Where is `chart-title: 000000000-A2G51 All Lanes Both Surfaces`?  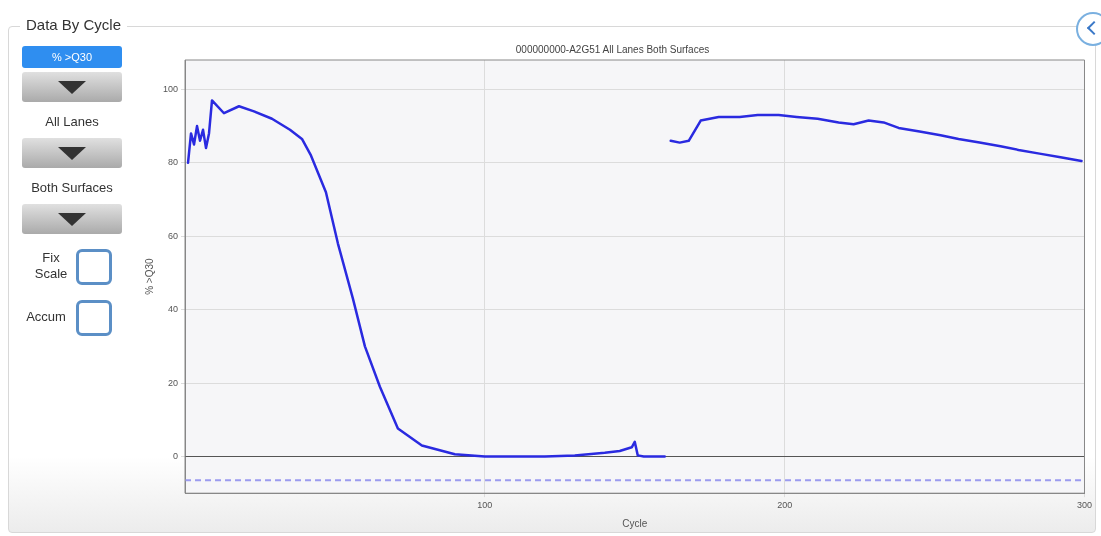
chart-title: 000000000-A2G51 All Lanes Both Surfaces is located at coordinates (612, 49).